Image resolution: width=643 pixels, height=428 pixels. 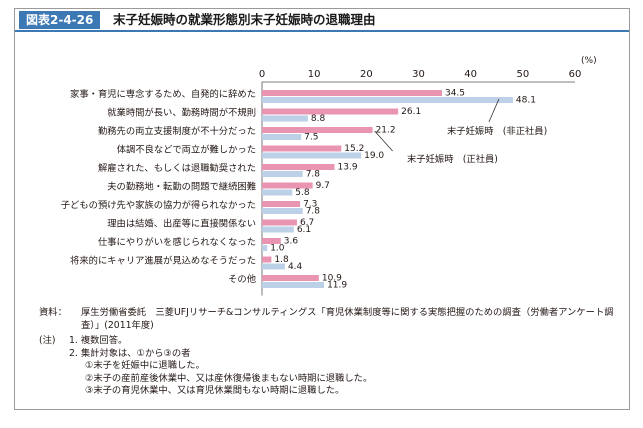 I want to click on x-tick-label: 10, so click(x=314, y=74).